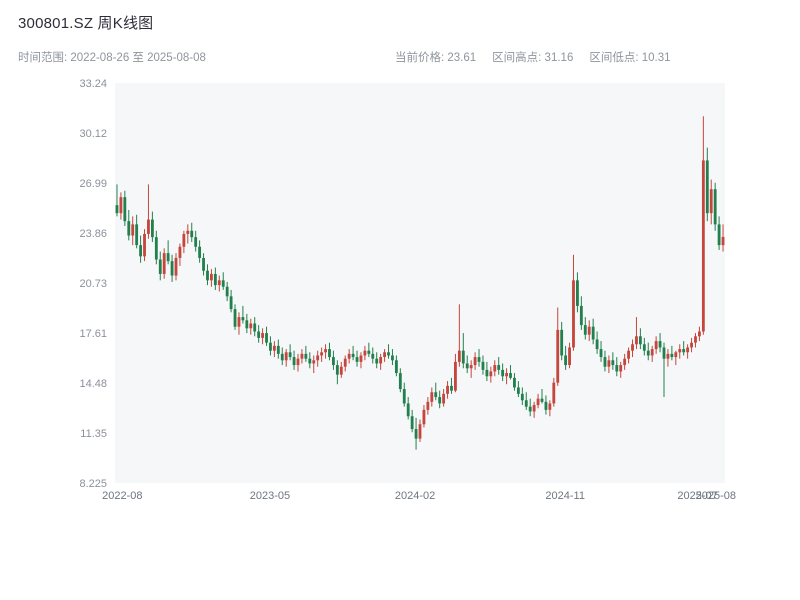  What do you see at coordinates (93, 84) in the screenshot?
I see `y-tick-label: 33.24` at bounding box center [93, 84].